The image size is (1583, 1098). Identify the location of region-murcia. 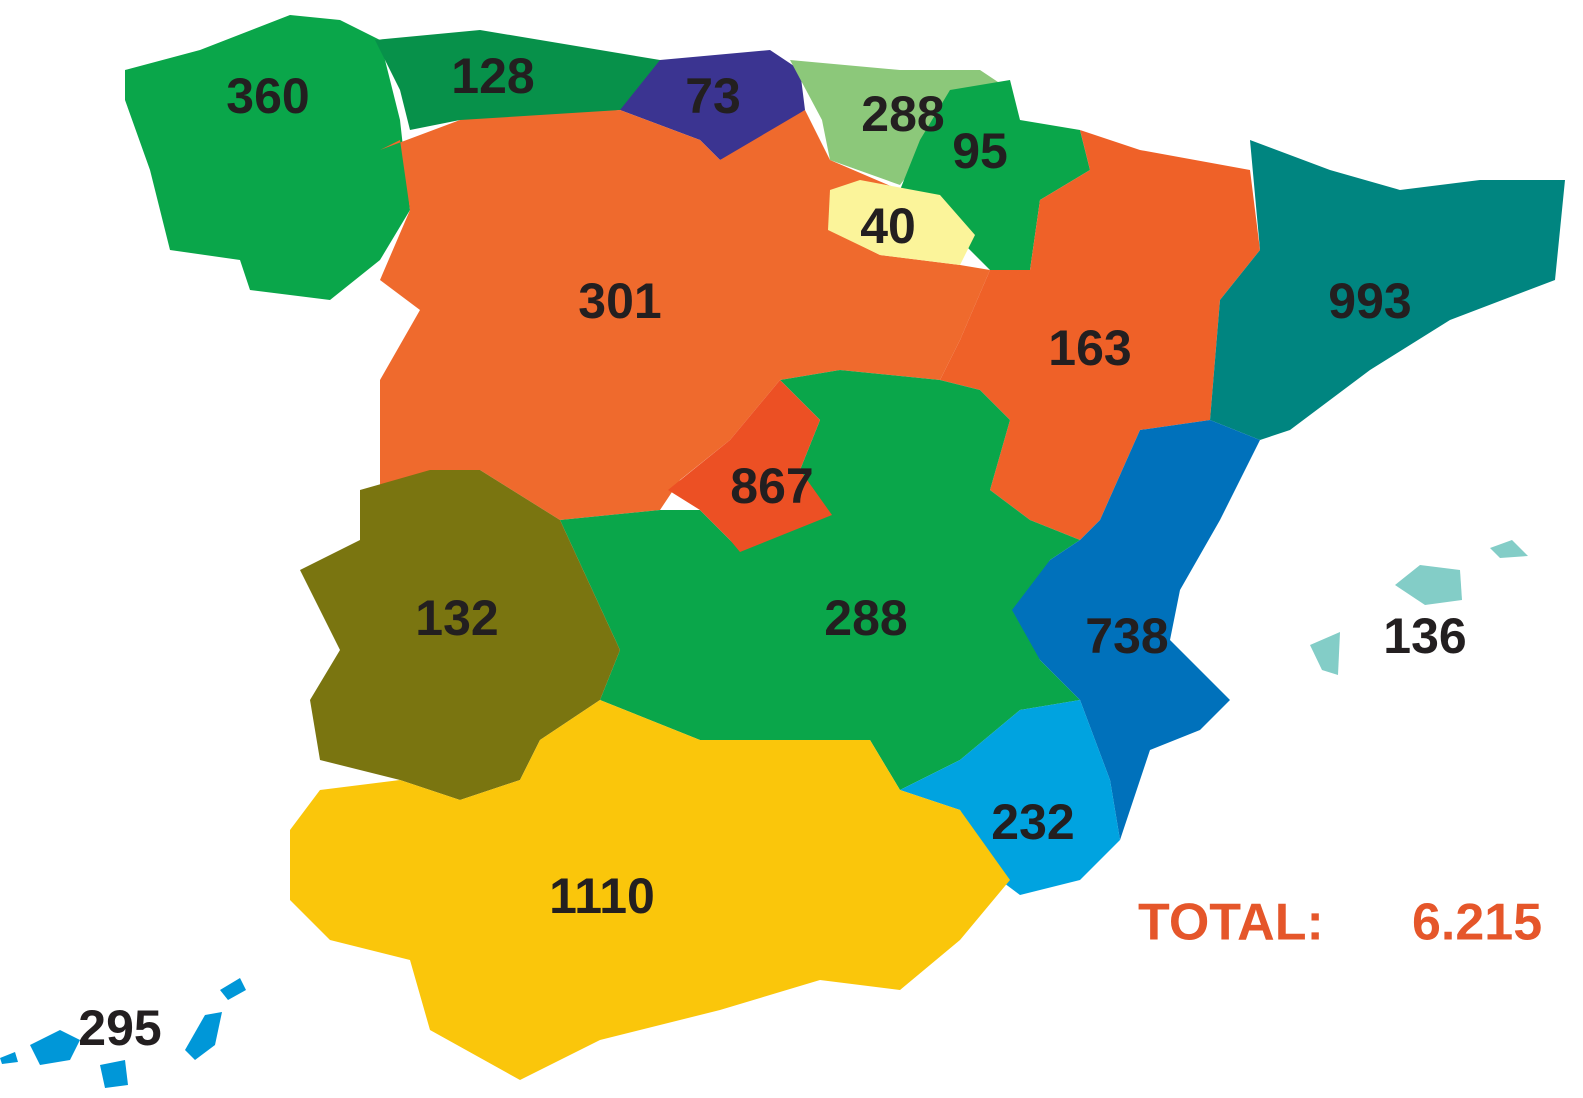
(1010, 797).